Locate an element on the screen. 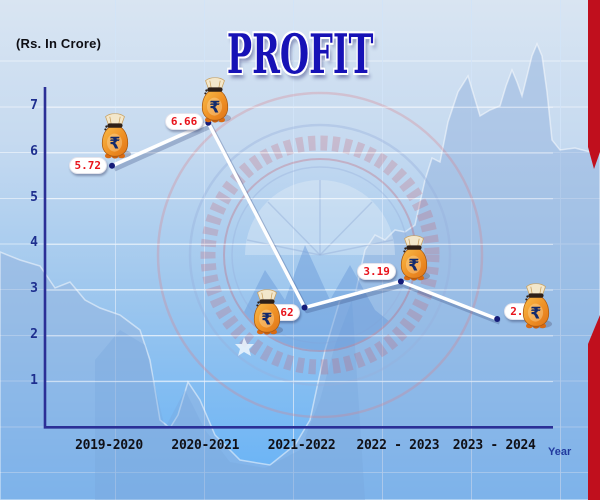 This screenshot has width=600, height=500. y-tick-label: 4 is located at coordinates (34, 243).